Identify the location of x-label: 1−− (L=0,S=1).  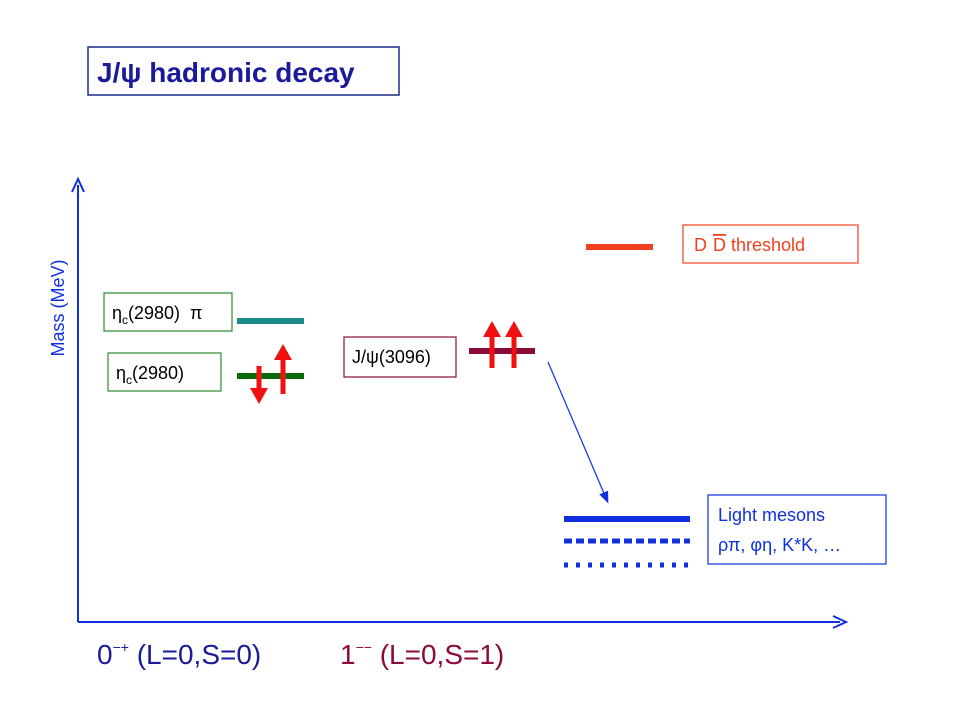
(422, 654).